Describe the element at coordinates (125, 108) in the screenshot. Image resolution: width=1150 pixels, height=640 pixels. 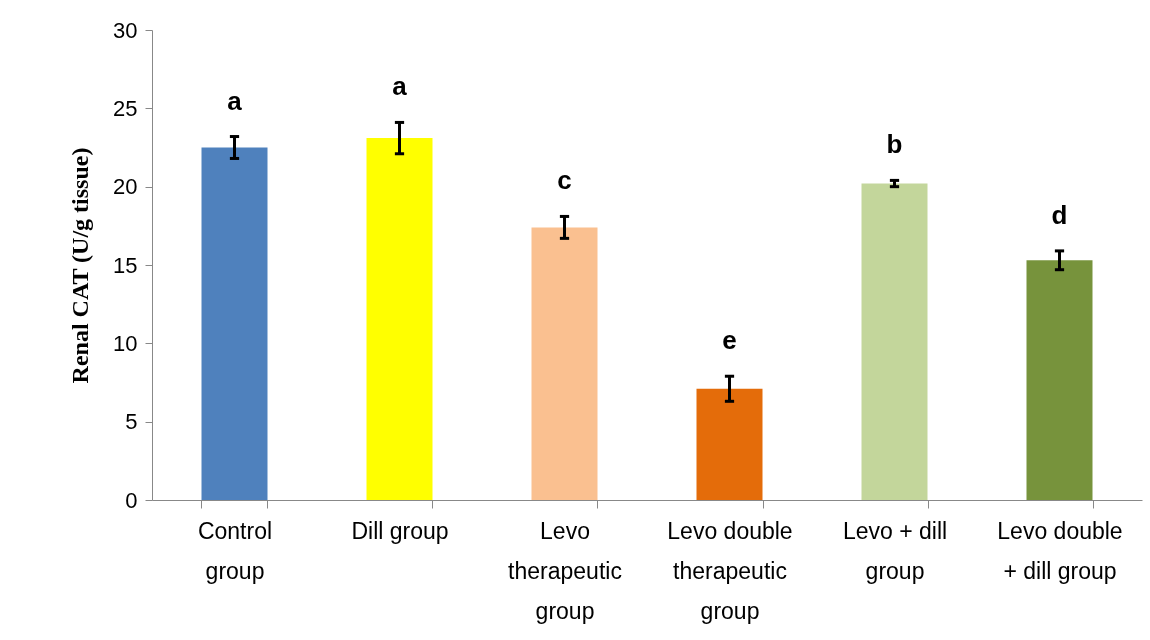
I see `y-tick-label: 25` at that location.